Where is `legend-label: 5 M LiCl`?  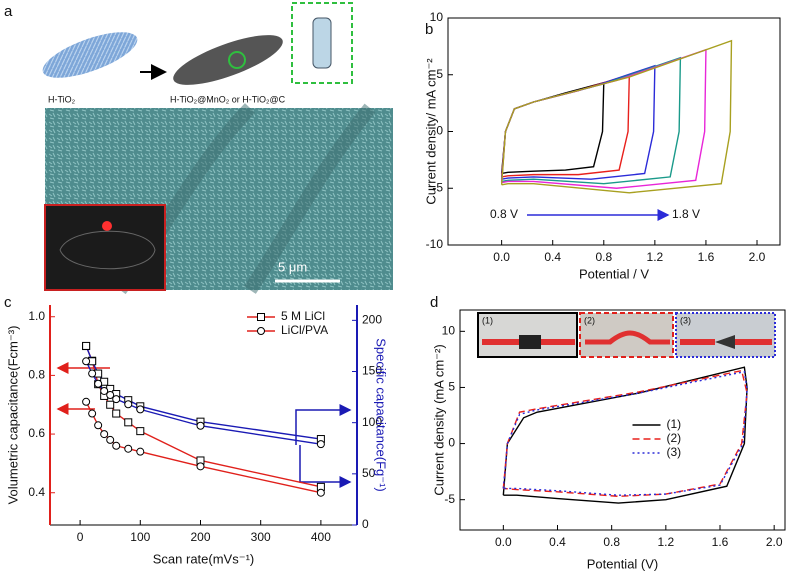 legend-label: 5 M LiCl is located at coordinates (303, 316).